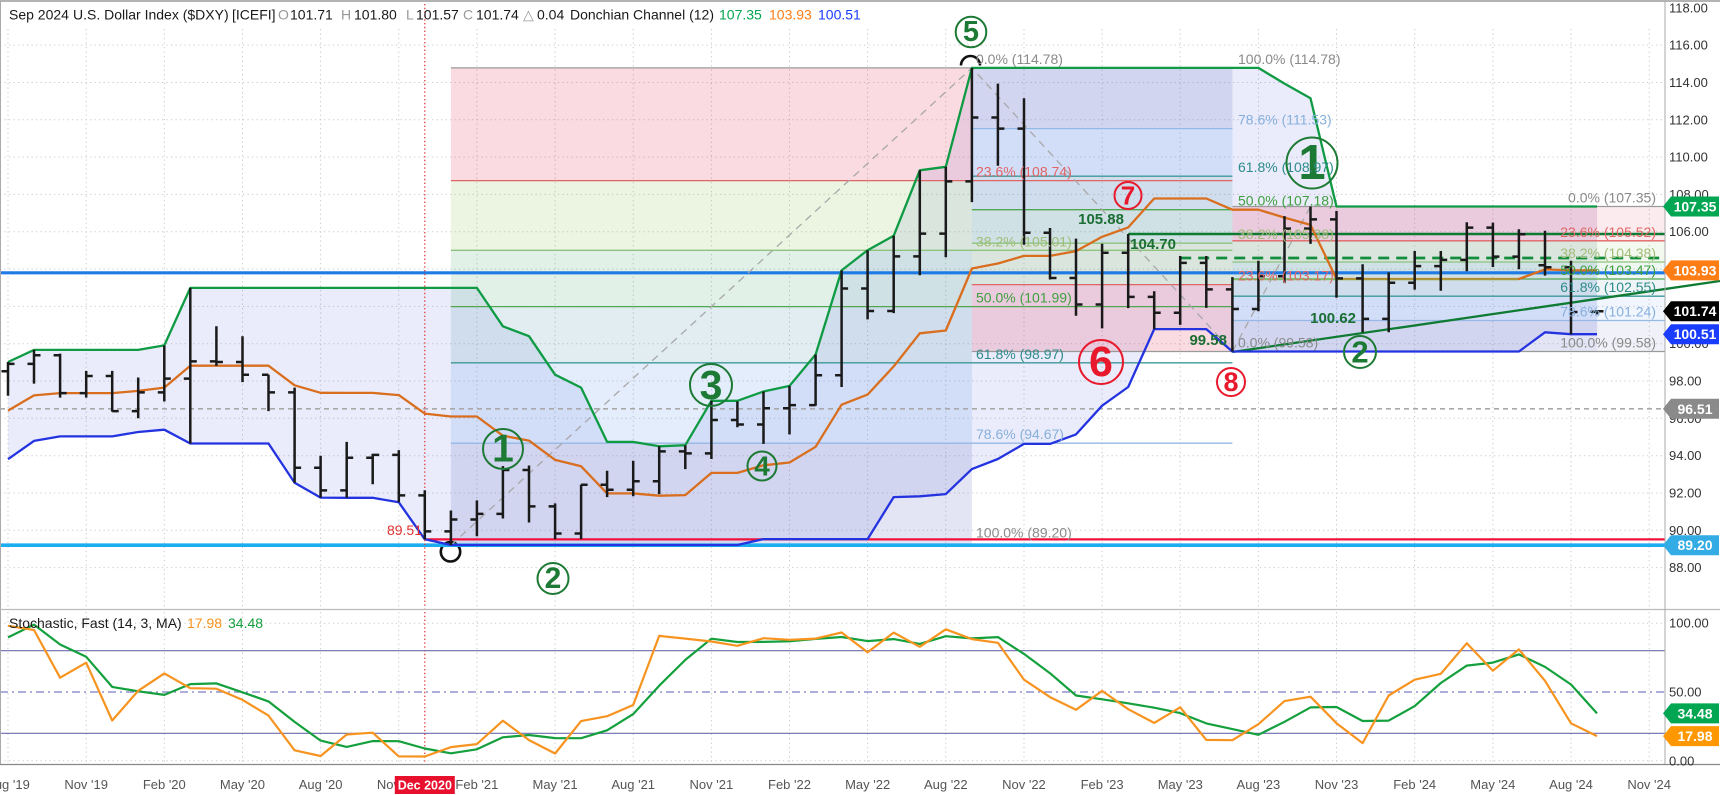 This screenshot has height=795, width=1720. What do you see at coordinates (1685, 530) in the screenshot?
I see `svg-text: 90.00` at bounding box center [1685, 530].